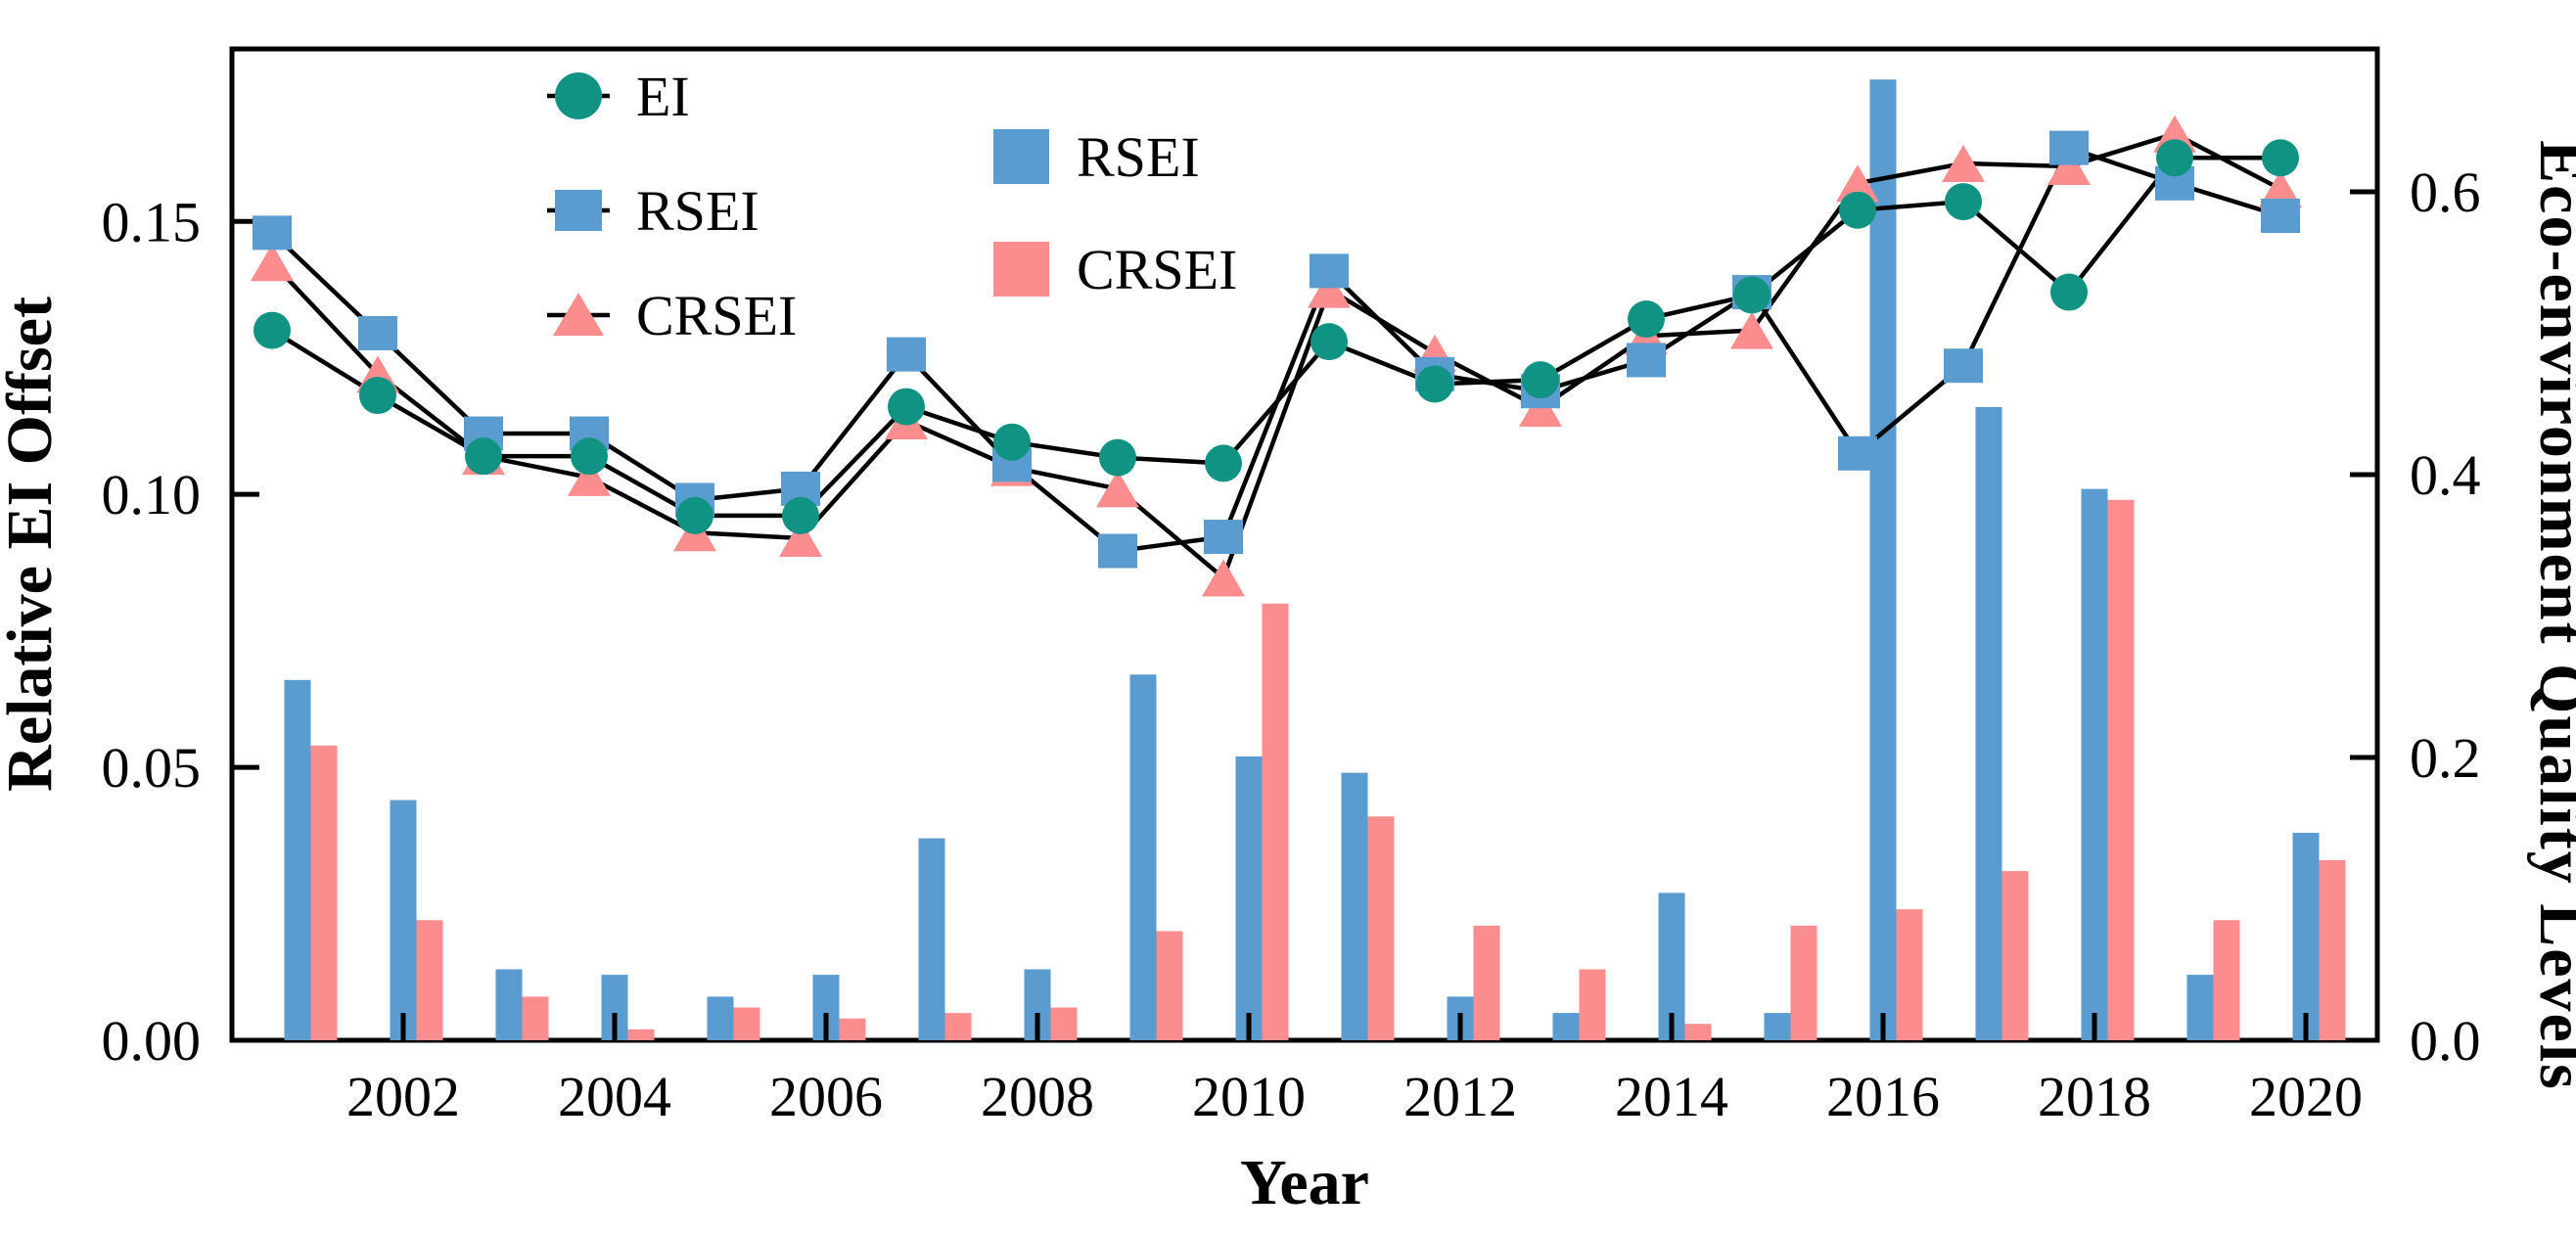 This screenshot has height=1236, width=2576. I want to click on bar-crsei-2004, so click(641, 1035).